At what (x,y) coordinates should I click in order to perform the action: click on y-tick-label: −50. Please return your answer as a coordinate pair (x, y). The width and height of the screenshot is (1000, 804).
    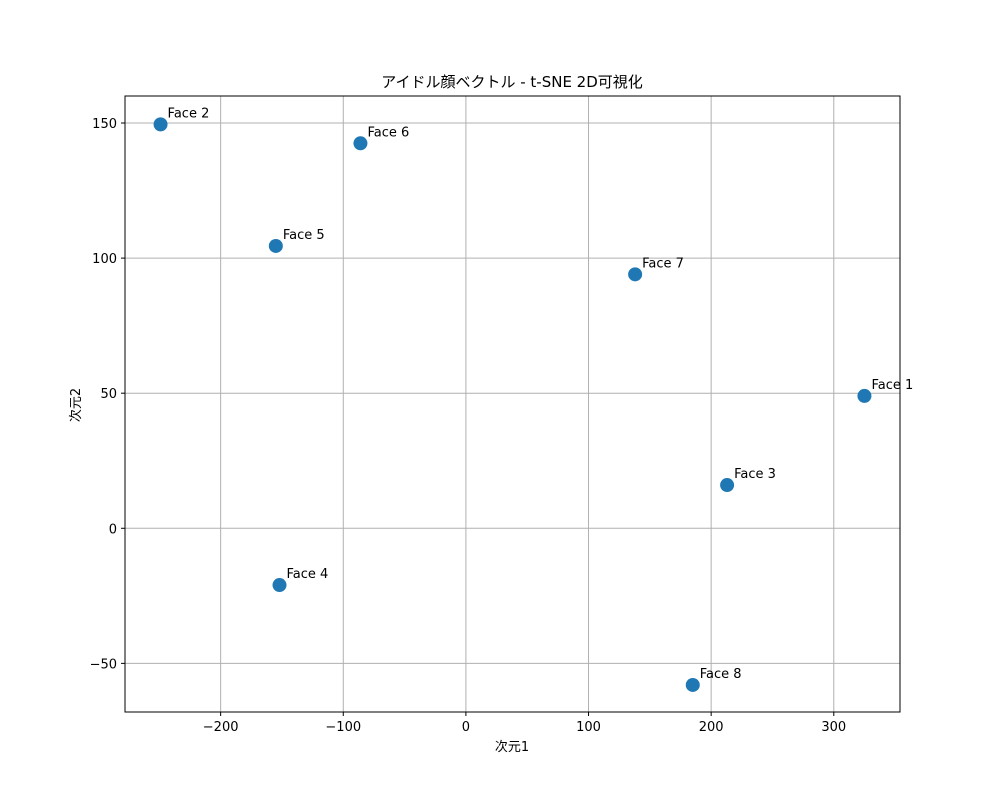
    Looking at the image, I should click on (103, 664).